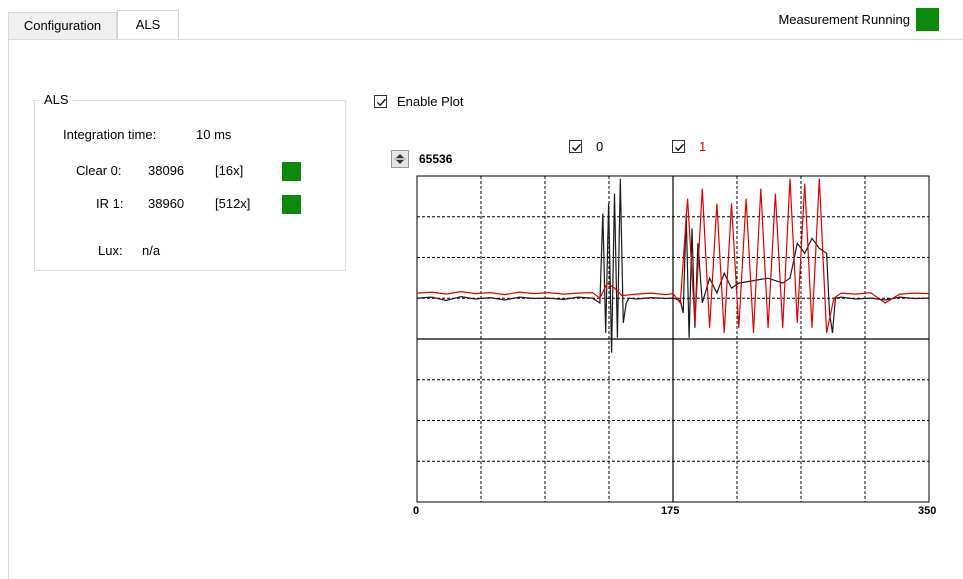 This screenshot has width=963, height=579. What do you see at coordinates (416, 511) in the screenshot?
I see `x-tick-min: 0` at bounding box center [416, 511].